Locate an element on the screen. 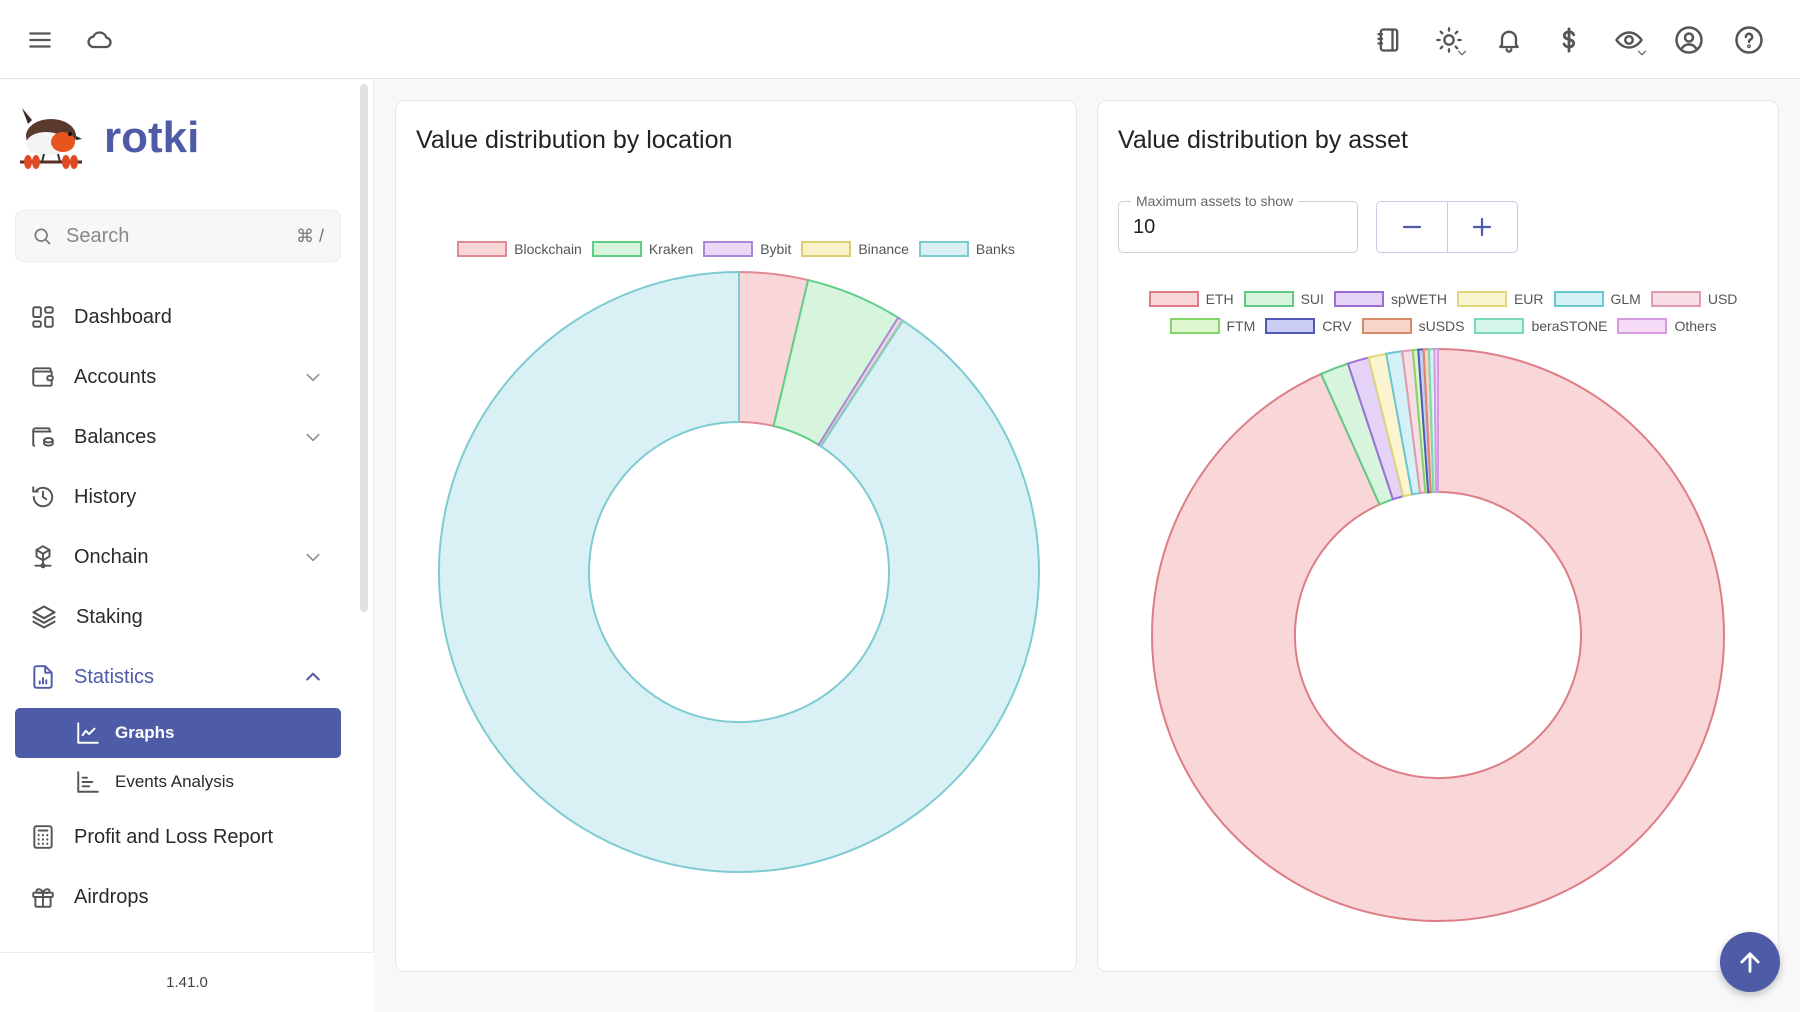  sidebar-scrollbar is located at coordinates (364, 348).